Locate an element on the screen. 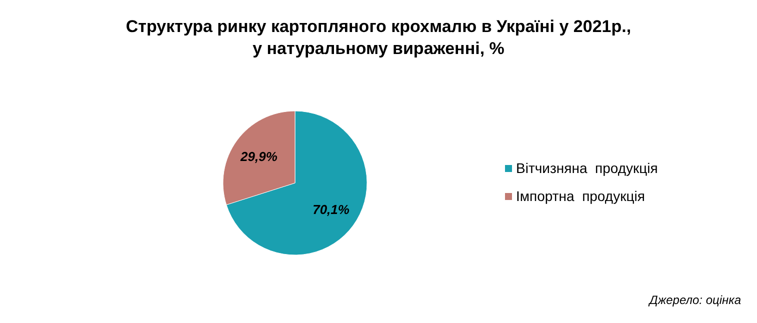 Image resolution: width=757 pixels, height=323 pixels. data-label: 70,1% is located at coordinates (331, 209).